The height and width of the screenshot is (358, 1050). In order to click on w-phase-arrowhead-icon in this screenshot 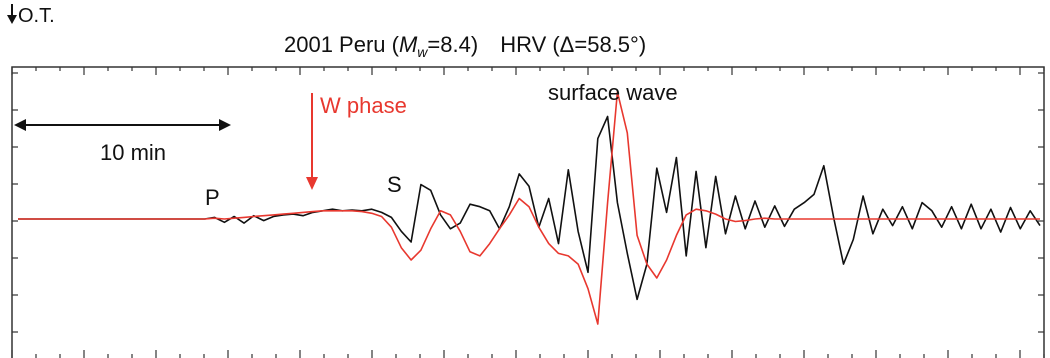, I will do `click(312, 183)`.